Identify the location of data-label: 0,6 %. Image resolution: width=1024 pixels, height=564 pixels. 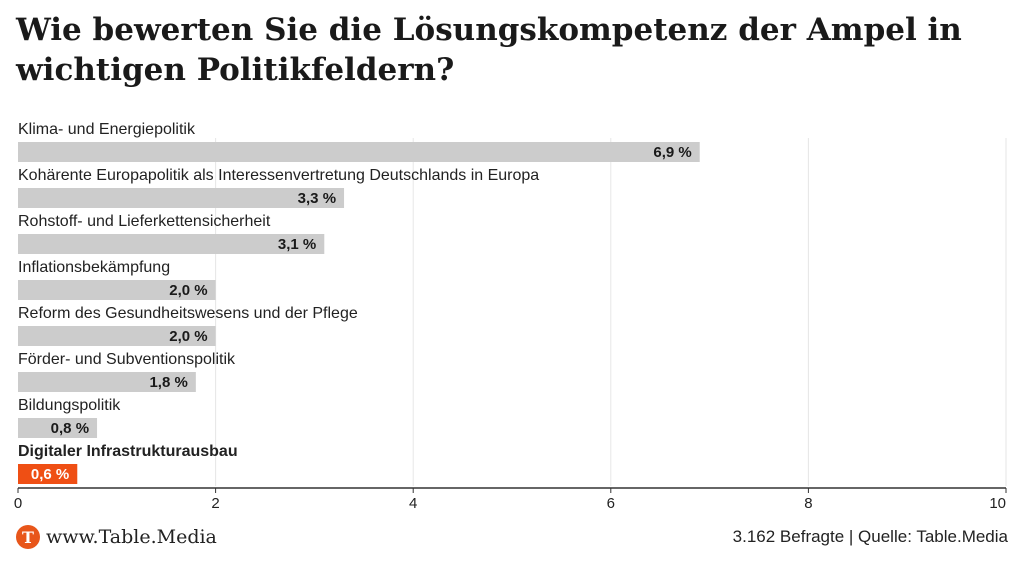
(50, 474).